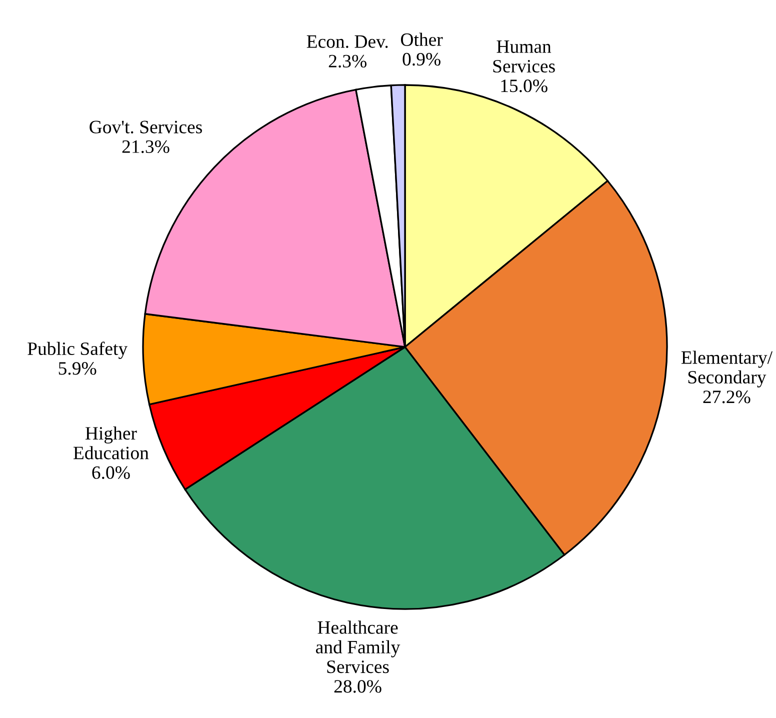 This screenshot has width=776, height=718. Describe the element at coordinates (78, 350) in the screenshot. I see `slice-label: Public Safety` at that location.